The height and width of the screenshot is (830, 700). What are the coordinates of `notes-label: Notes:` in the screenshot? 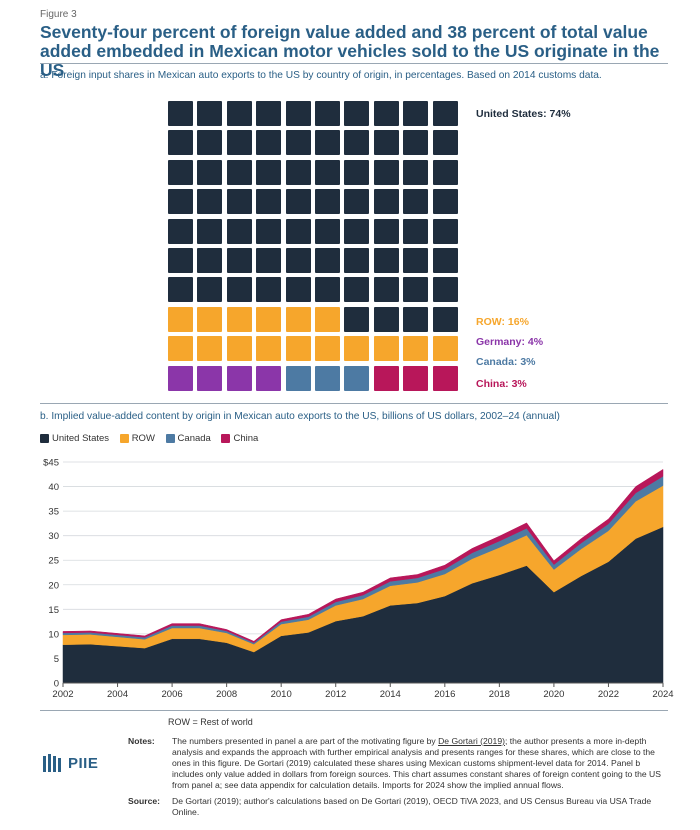 It's located at (141, 741).